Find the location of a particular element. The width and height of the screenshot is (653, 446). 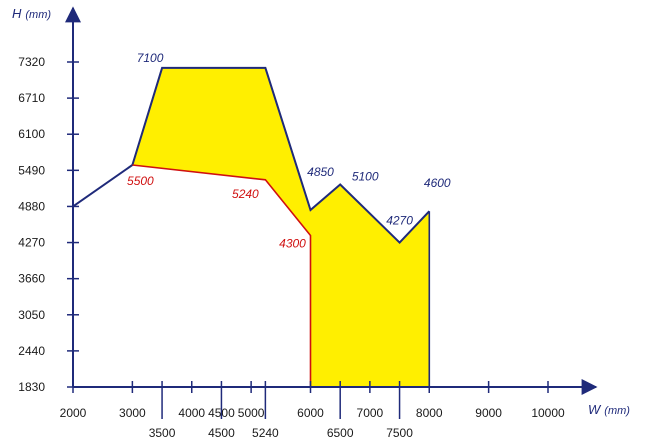

data-label-upper: 4600 is located at coordinates (437, 183).